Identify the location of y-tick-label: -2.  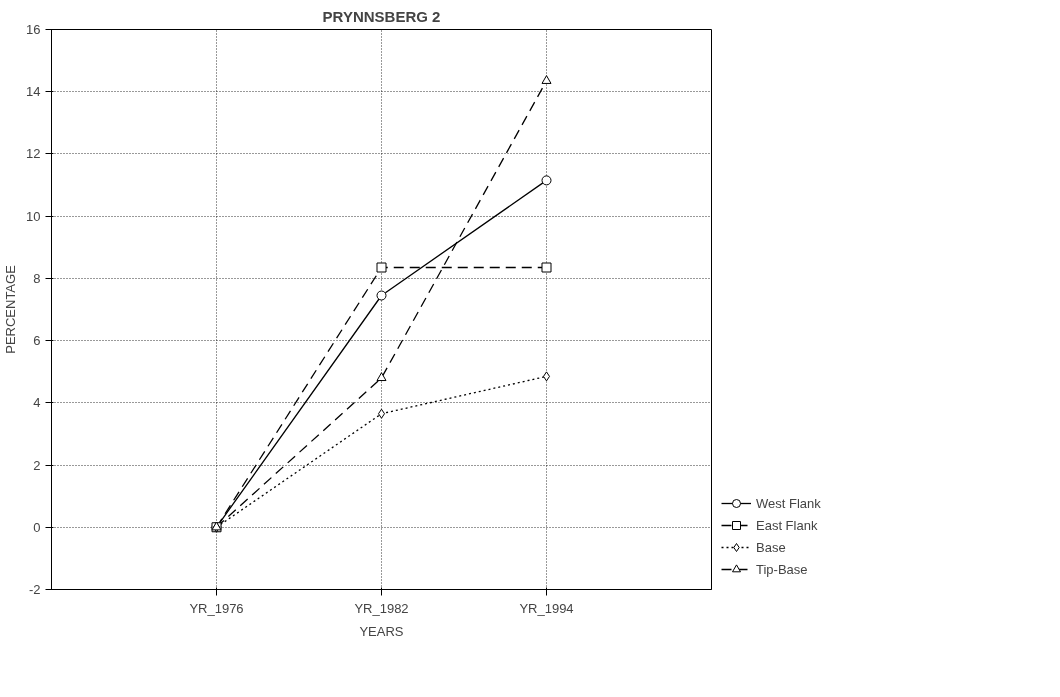
(34, 589).